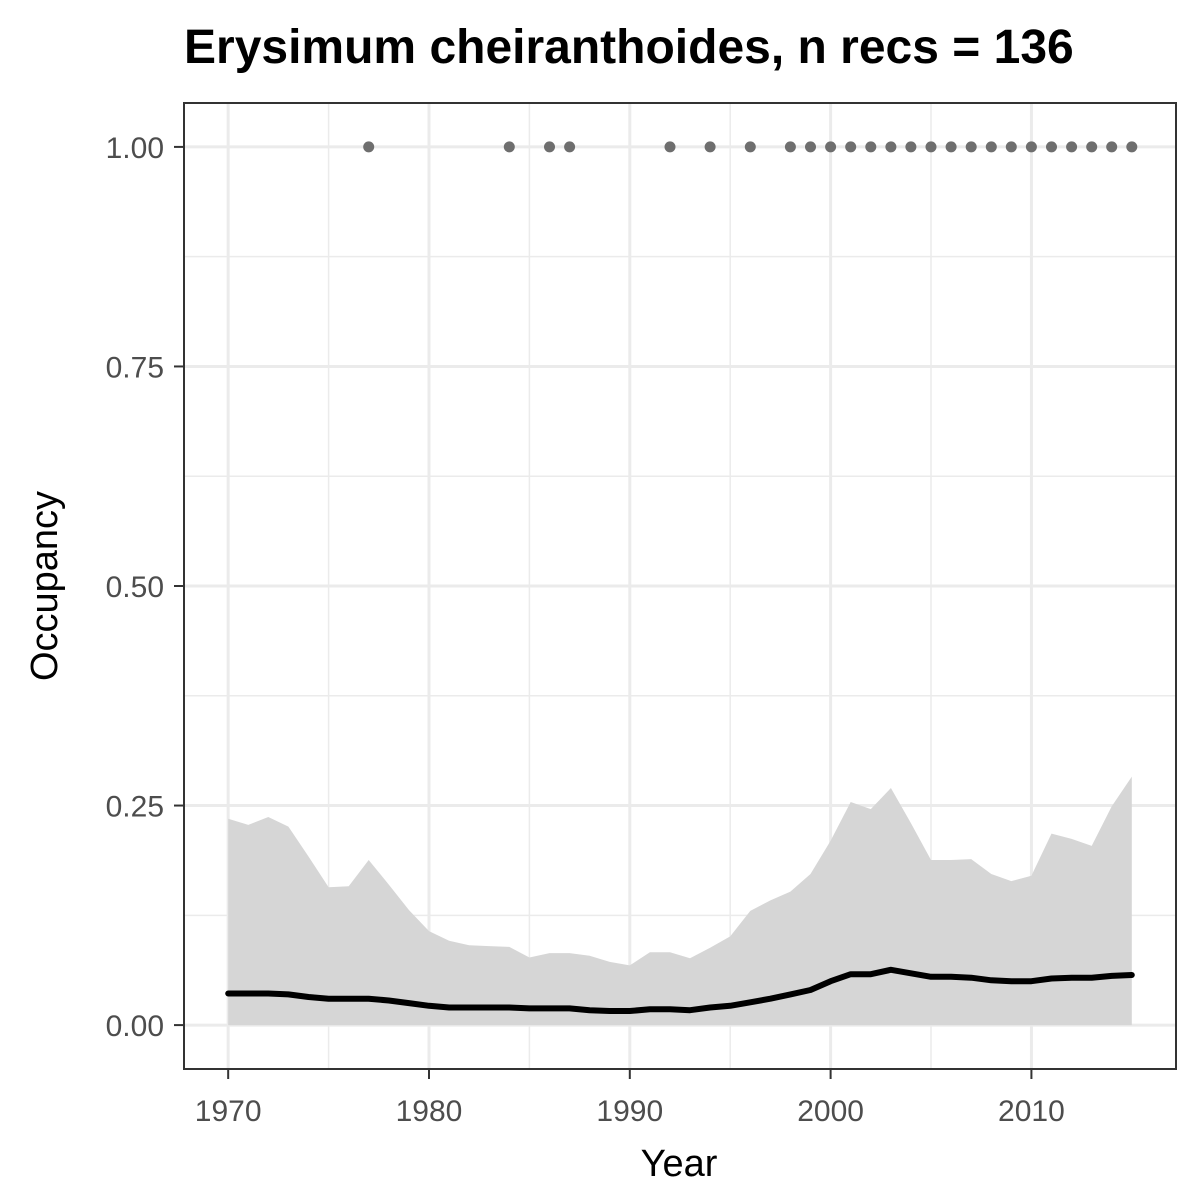 The width and height of the screenshot is (1200, 1200). What do you see at coordinates (135, 807) in the screenshot?
I see `y-tick-label: 0.25` at bounding box center [135, 807].